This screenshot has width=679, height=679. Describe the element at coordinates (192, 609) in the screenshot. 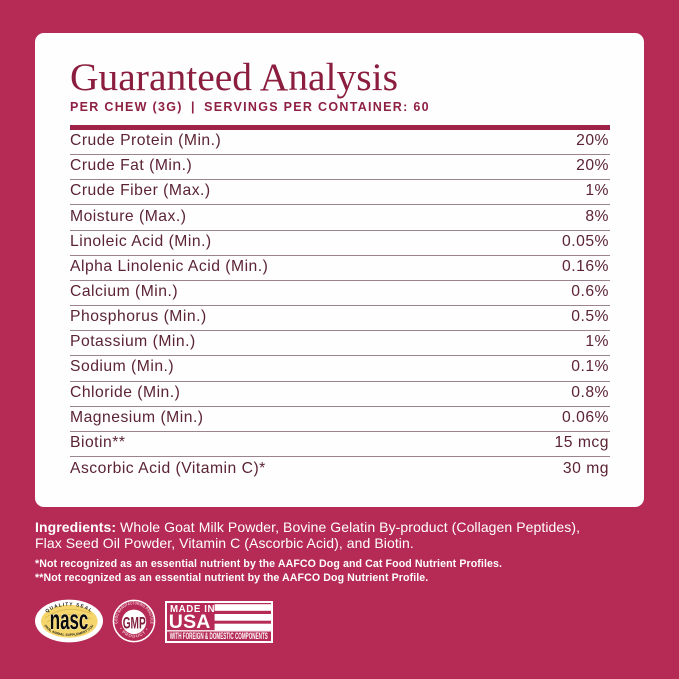

I see `svg-text: MADE IN` at that location.